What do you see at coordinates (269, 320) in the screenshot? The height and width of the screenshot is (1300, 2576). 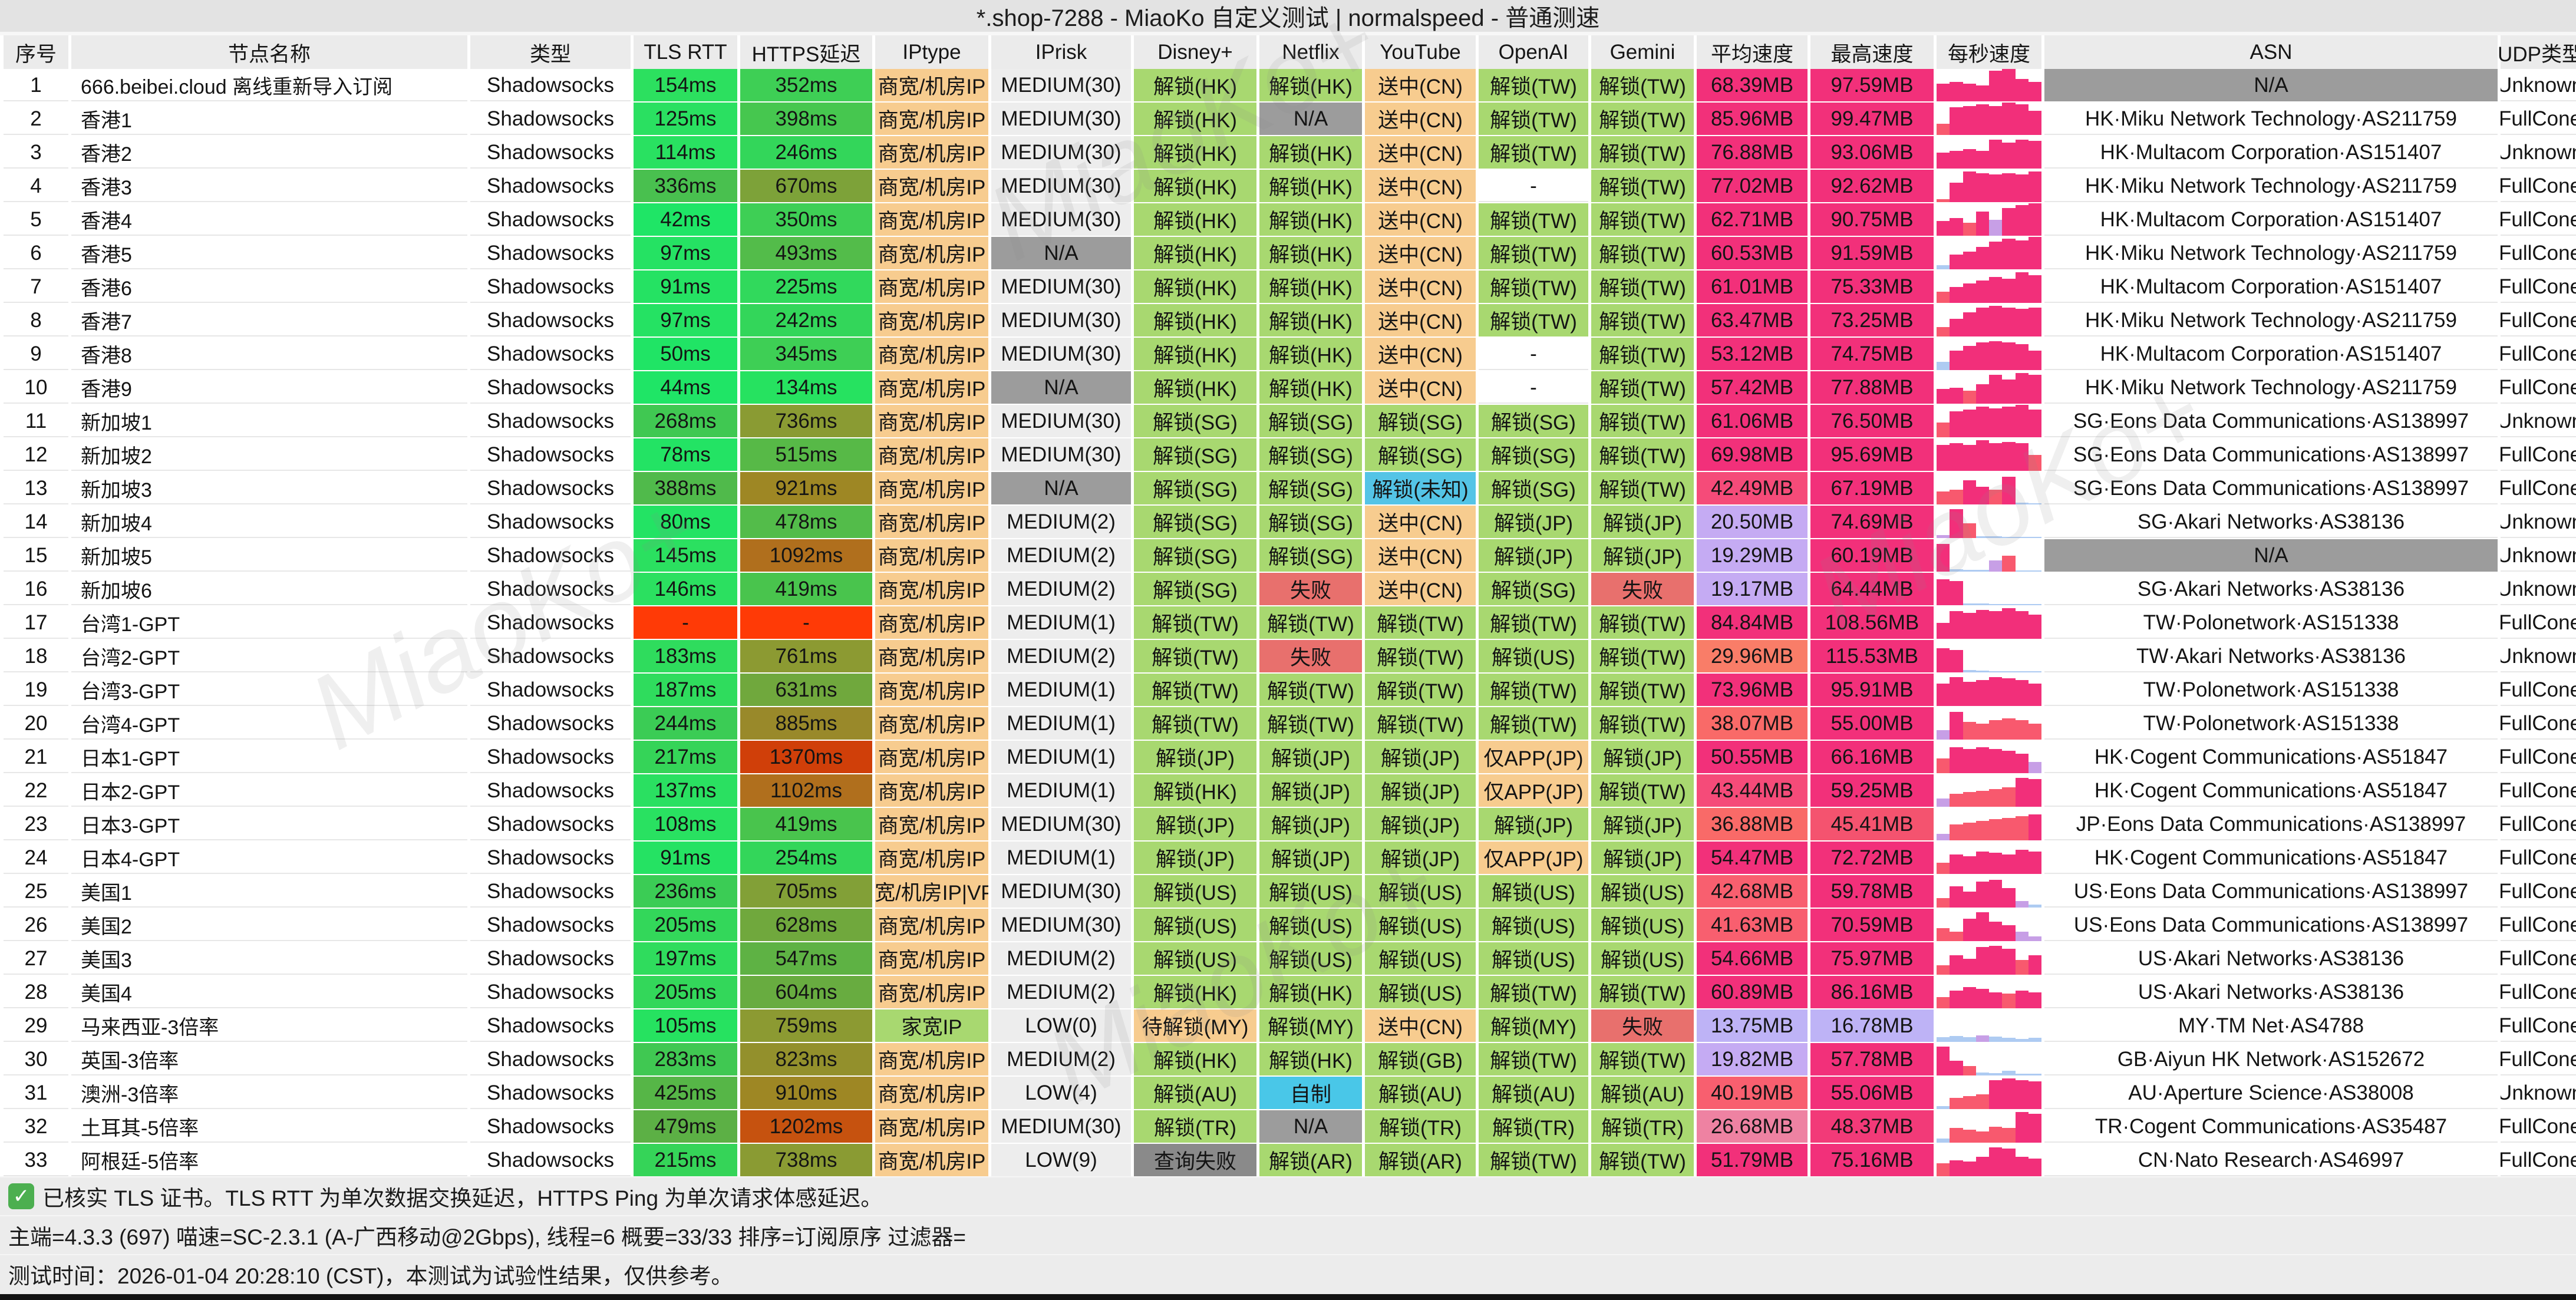 I see `cell-node-name: 香港7` at bounding box center [269, 320].